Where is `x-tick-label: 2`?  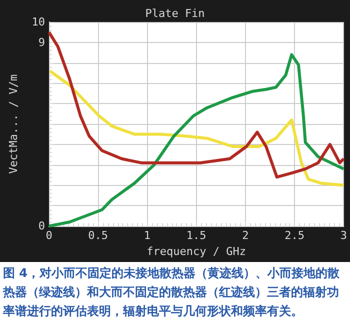
x-tick-label: 2 is located at coordinates (245, 235).